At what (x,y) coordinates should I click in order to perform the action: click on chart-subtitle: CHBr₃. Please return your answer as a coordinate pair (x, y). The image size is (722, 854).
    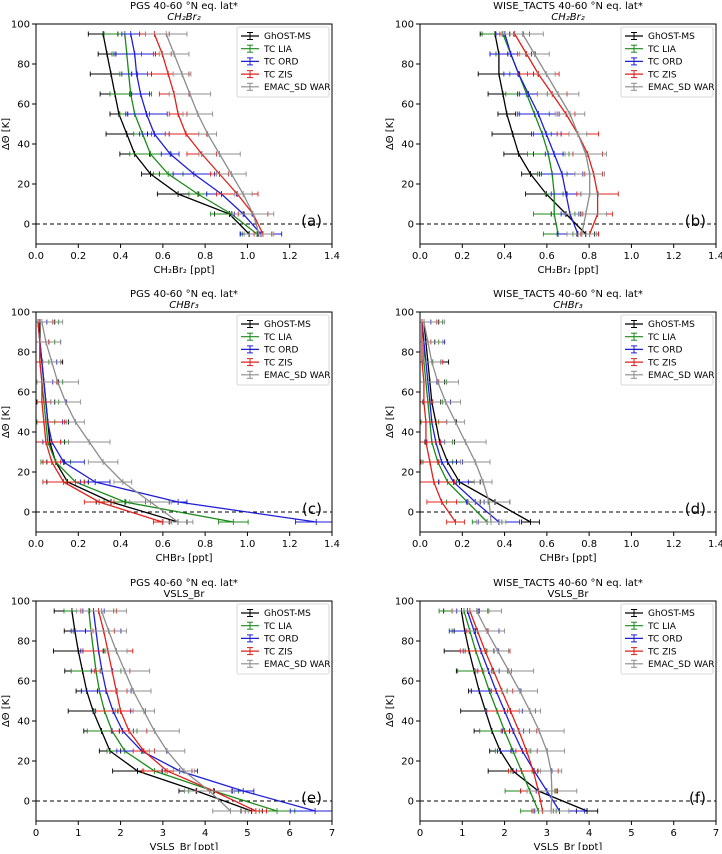
    Looking at the image, I should click on (567, 305).